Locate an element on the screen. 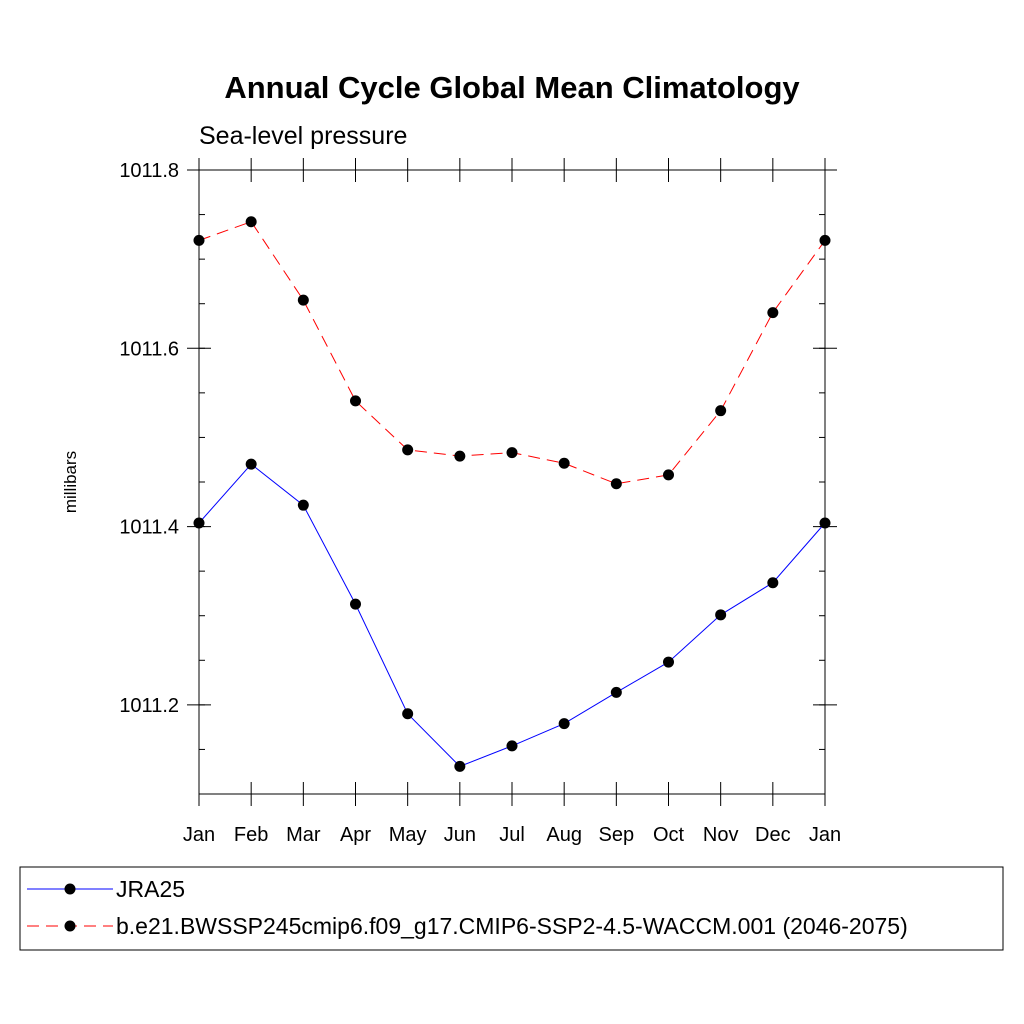 This screenshot has height=1024, width=1024. y-tick-label: 1011.8 is located at coordinates (149, 171).